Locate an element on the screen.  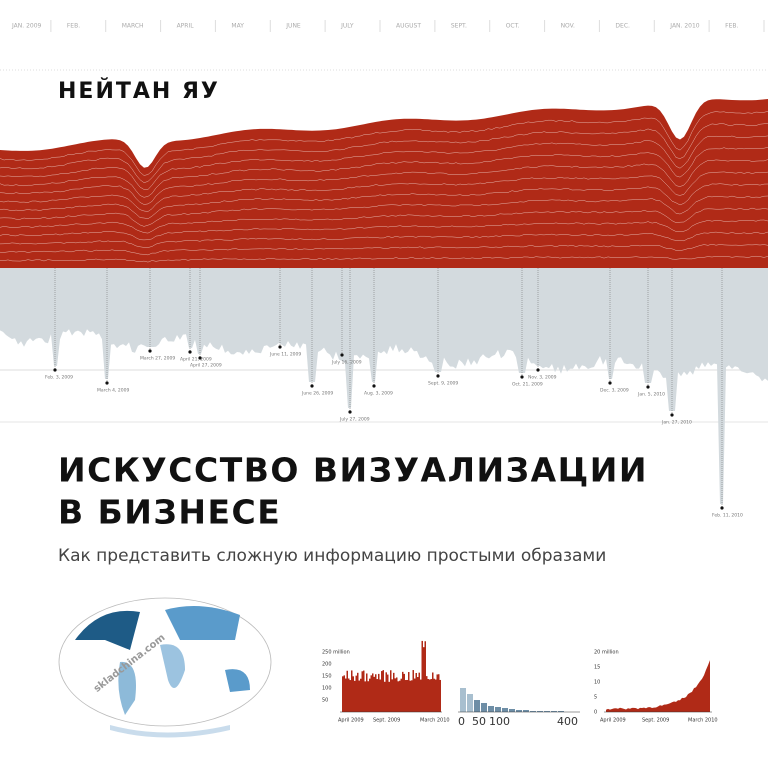
world-map is located at coordinates (165, 667).